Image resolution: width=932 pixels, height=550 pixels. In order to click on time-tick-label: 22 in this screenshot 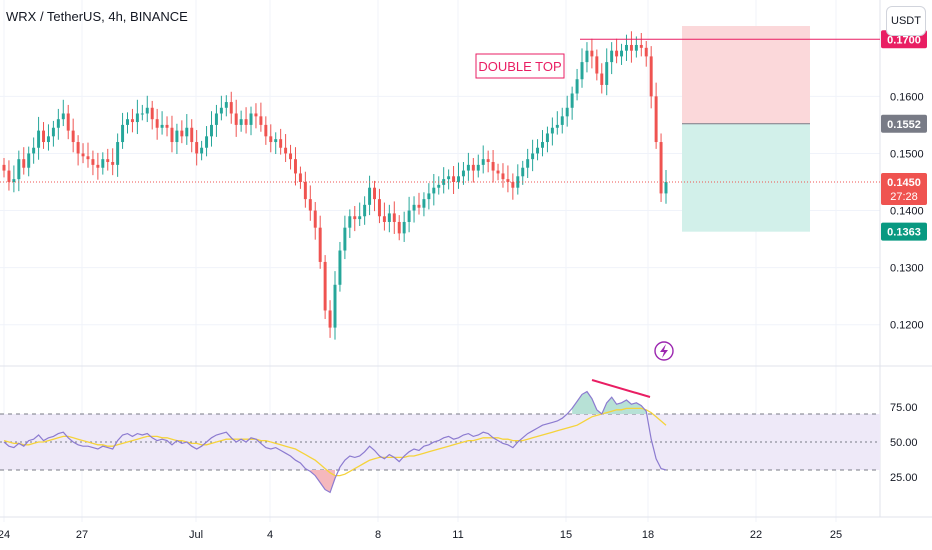, I will do `click(756, 535)`.